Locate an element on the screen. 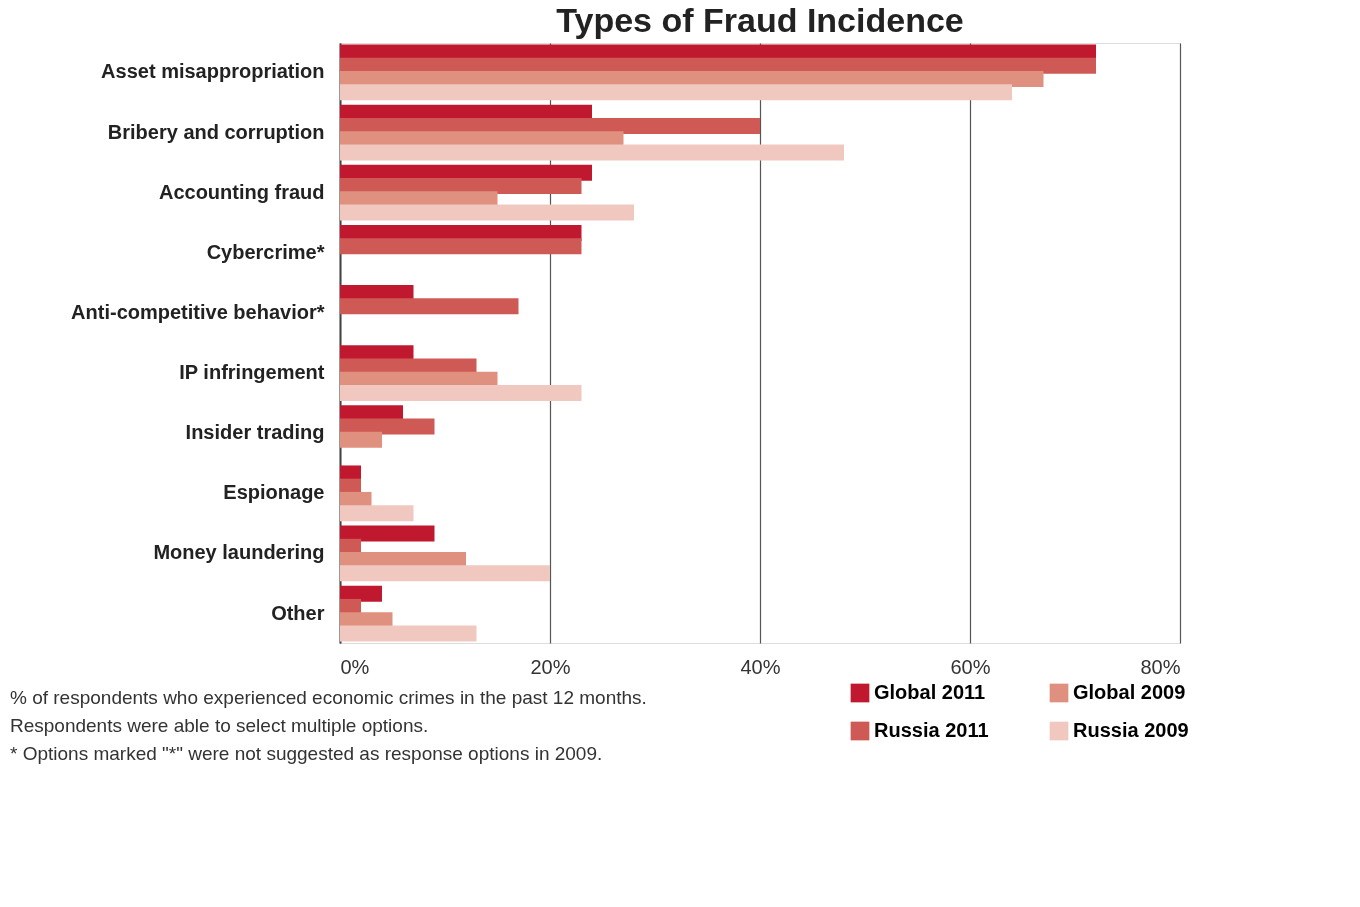 This screenshot has width=1360, height=907. y-tick-label: Bribery and corruption is located at coordinates (216, 131).